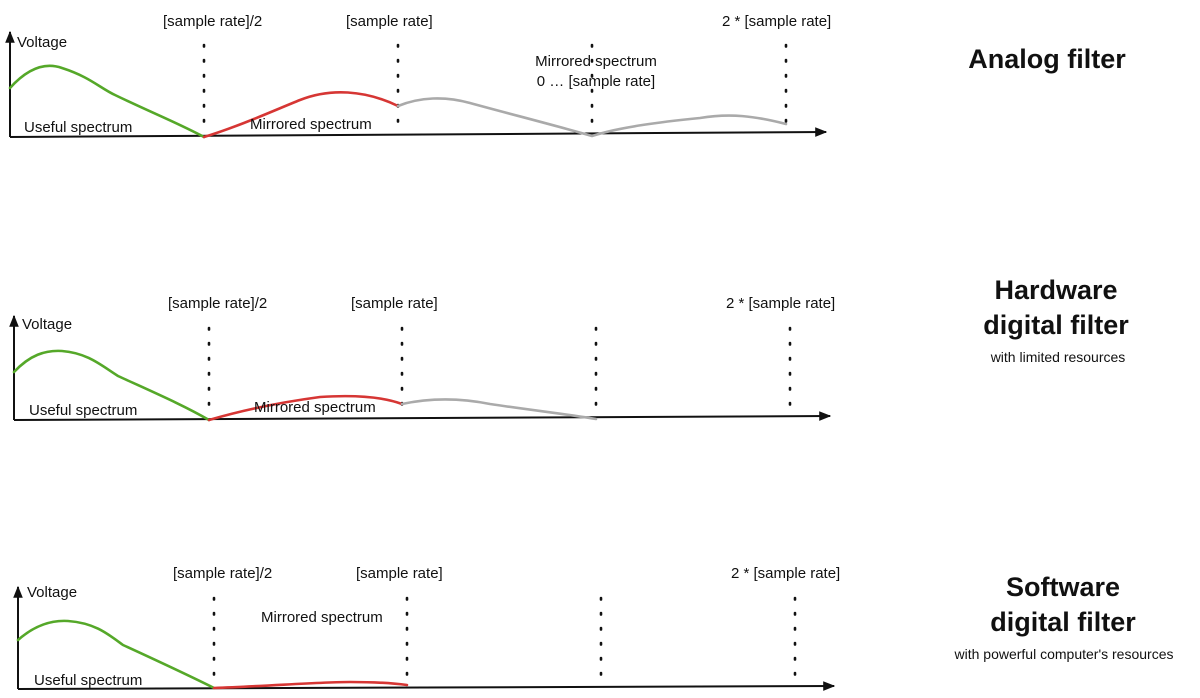  Describe the element at coordinates (1056, 325) in the screenshot. I see `filter-title-hardware-line2: digital filter` at that location.